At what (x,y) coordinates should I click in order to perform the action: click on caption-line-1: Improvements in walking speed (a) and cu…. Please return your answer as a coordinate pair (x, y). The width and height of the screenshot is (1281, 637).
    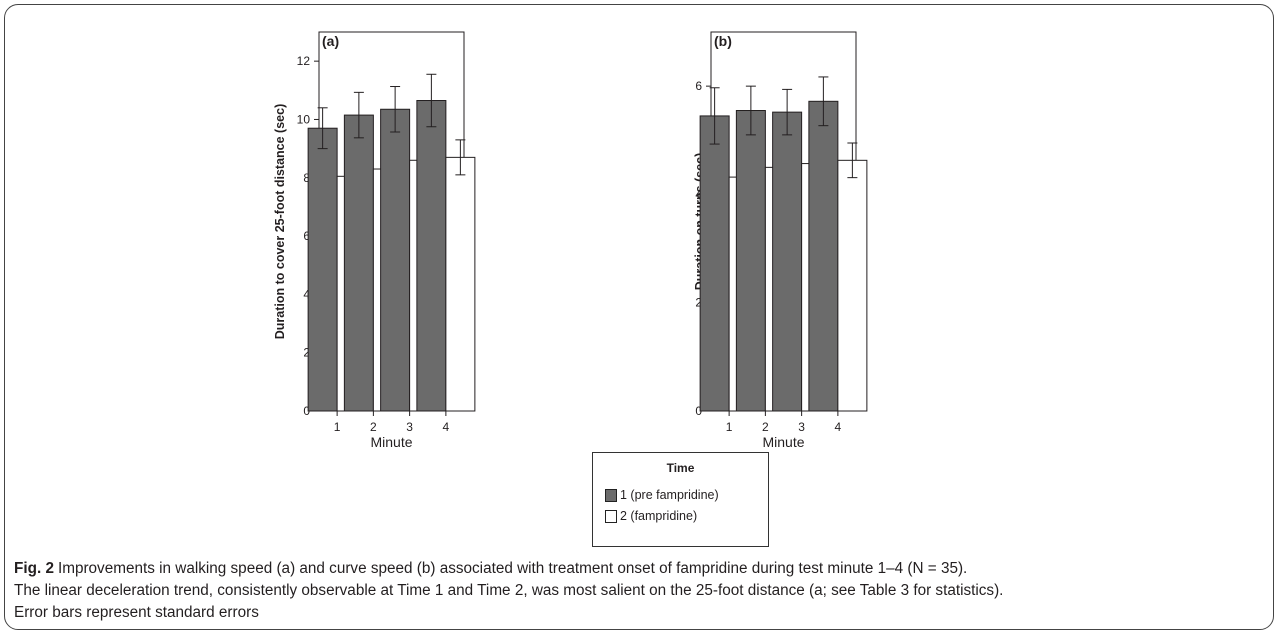
    Looking at the image, I should click on (512, 568).